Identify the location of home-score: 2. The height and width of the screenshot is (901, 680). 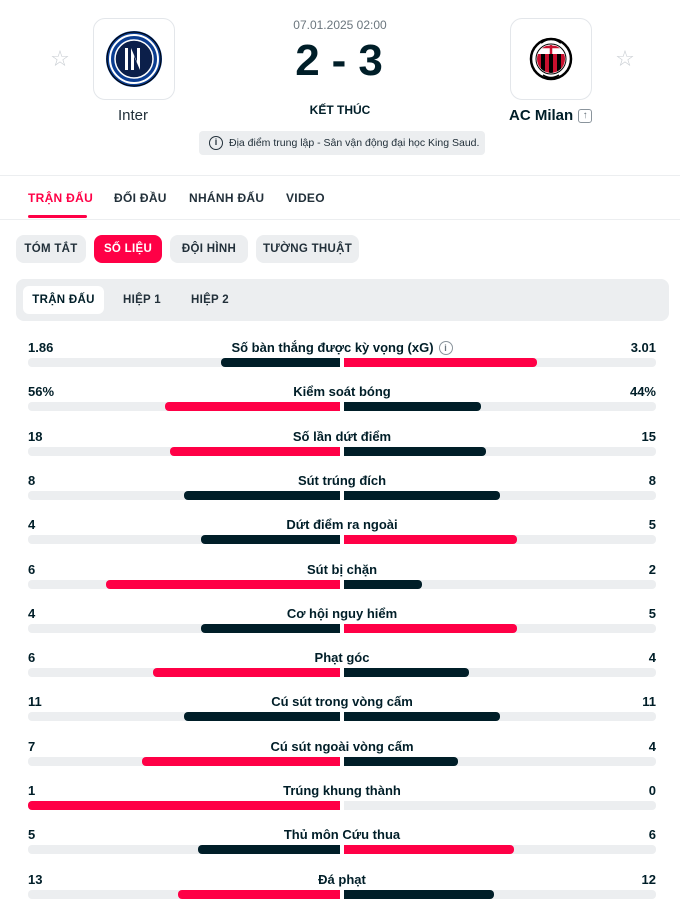
(308, 60).